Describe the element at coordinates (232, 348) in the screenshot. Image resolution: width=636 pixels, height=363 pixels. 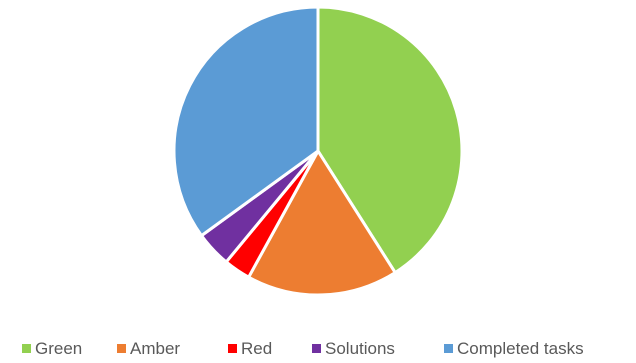
I see `legend-marker-red` at that location.